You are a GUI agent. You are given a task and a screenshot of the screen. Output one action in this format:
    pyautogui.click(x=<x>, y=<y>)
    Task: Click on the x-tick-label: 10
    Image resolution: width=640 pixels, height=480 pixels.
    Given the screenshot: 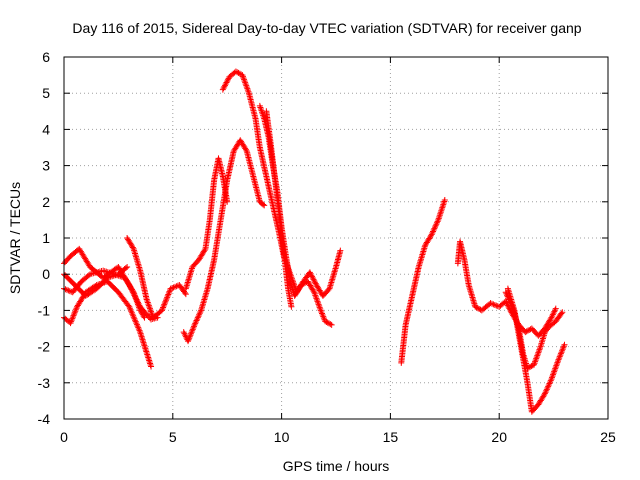 What is the action you would take?
    pyautogui.click(x=282, y=437)
    